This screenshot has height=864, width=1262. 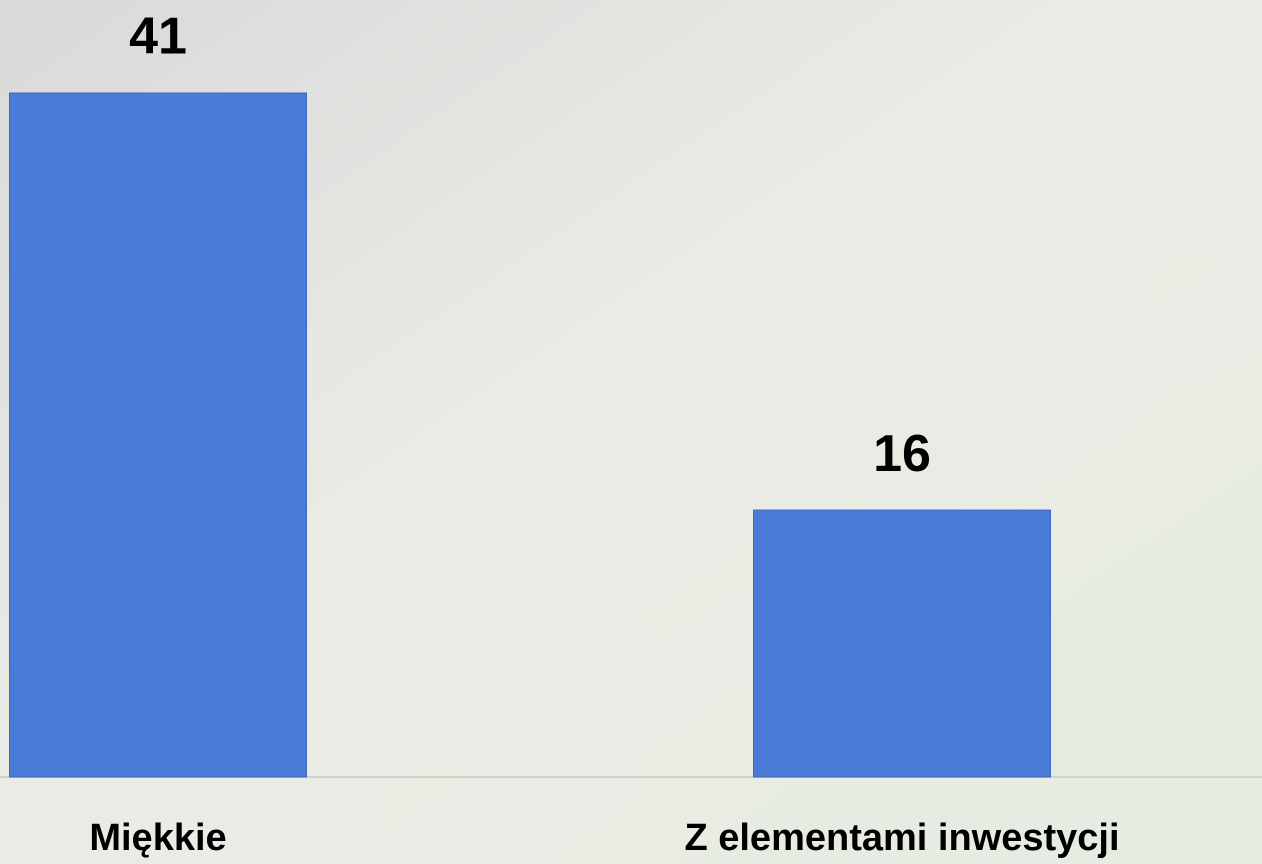 What do you see at coordinates (902, 454) in the screenshot?
I see `value-label: 16` at bounding box center [902, 454].